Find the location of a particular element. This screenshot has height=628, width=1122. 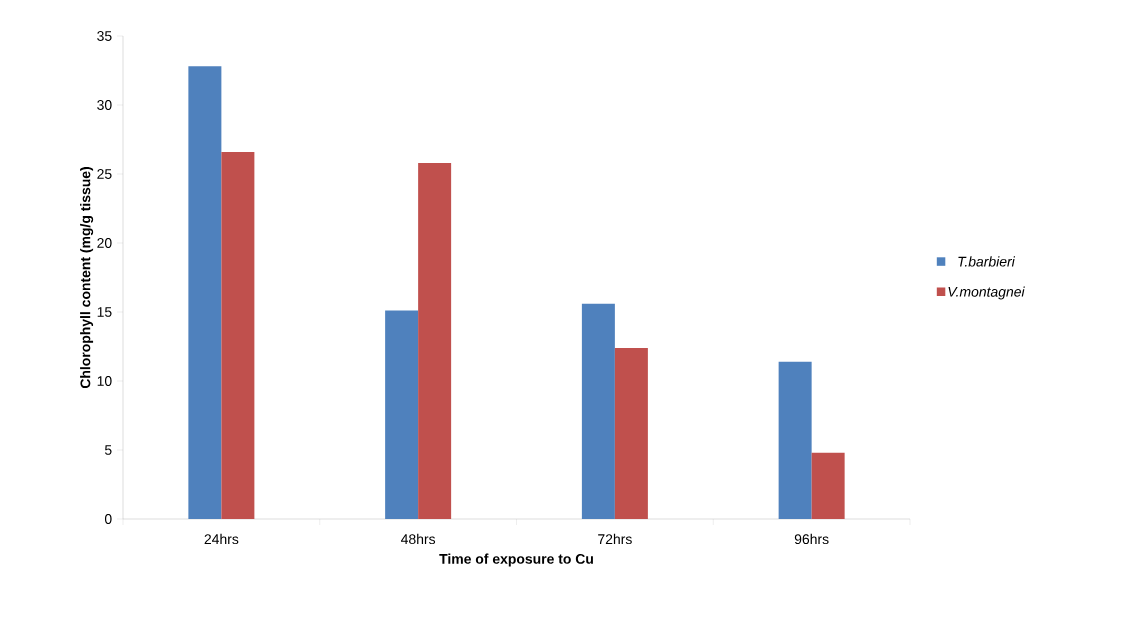

y-tick-label: 25 is located at coordinates (104, 174).